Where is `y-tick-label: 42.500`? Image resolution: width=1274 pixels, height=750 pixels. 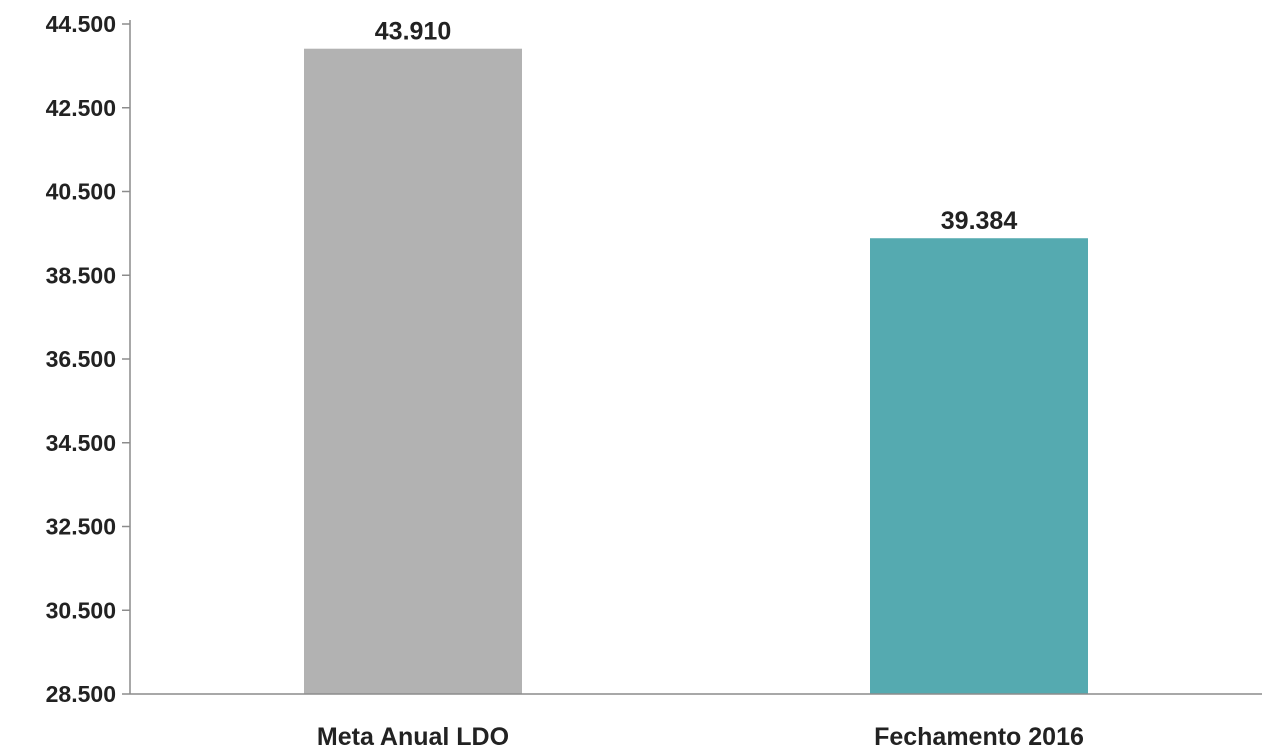
y-tick-label: 42.500 is located at coordinates (81, 108).